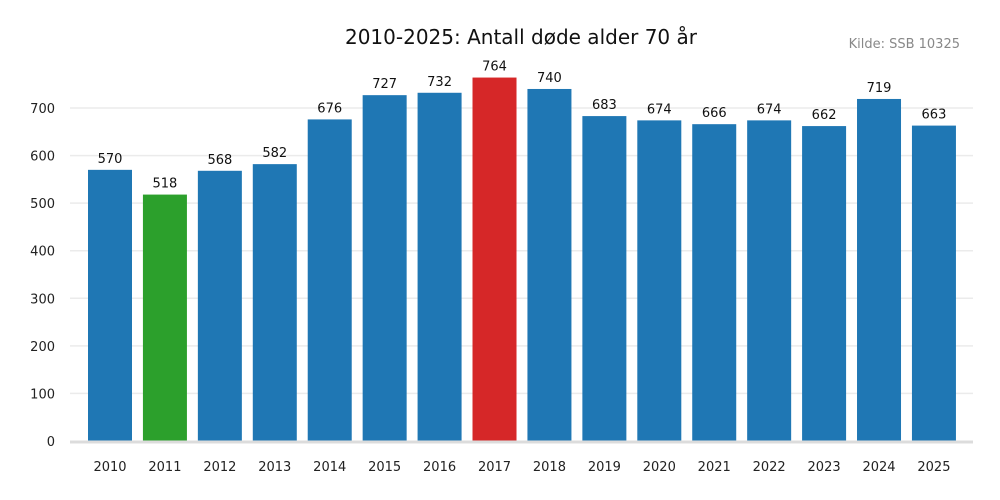 Image resolution: width=1000 pixels, height=500 pixels. Describe the element at coordinates (329, 467) in the screenshot. I see `x-tick-label: 2014` at that location.